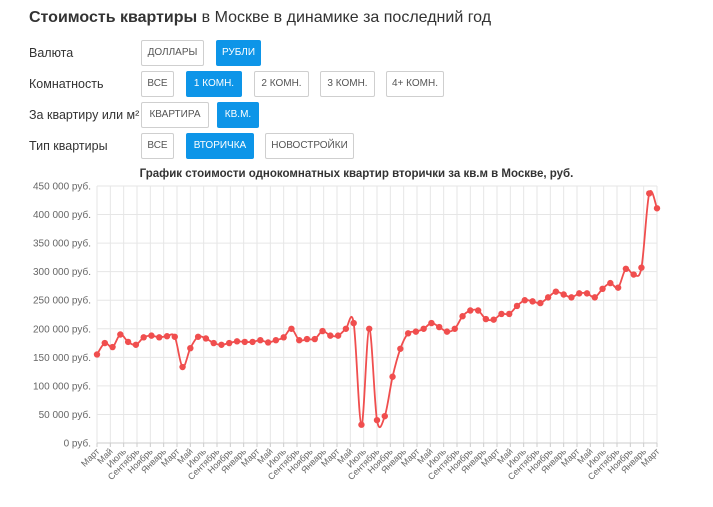 The image size is (713, 507). I want to click on y-tick-label: 200 000 руб., so click(62, 329).